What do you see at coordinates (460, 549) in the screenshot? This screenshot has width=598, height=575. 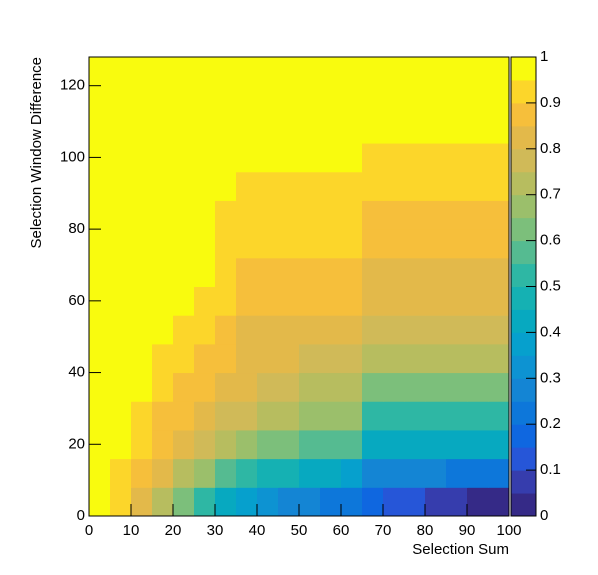 I see `x-axis-title: Selection Sum` at bounding box center [460, 549].